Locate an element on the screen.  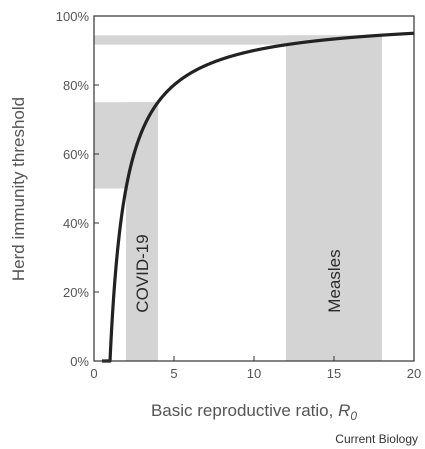
y-tick-label: 0% is located at coordinates (79, 361).